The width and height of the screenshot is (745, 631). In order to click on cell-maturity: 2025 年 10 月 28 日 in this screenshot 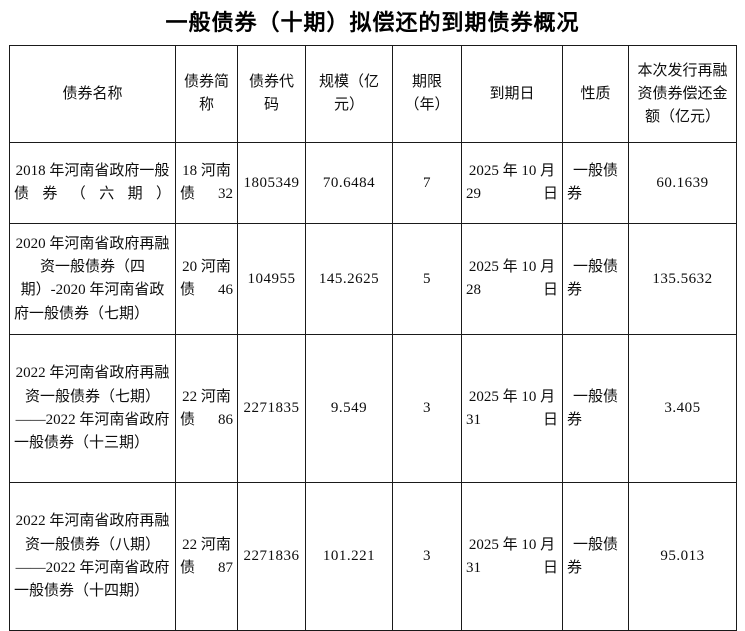, I will do `click(512, 279)`.